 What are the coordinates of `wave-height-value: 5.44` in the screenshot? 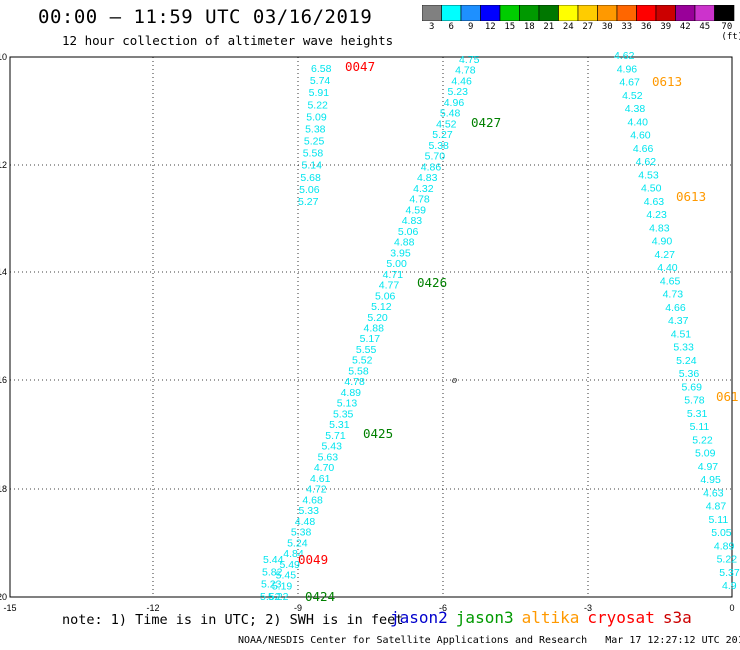 It's located at (273, 560).